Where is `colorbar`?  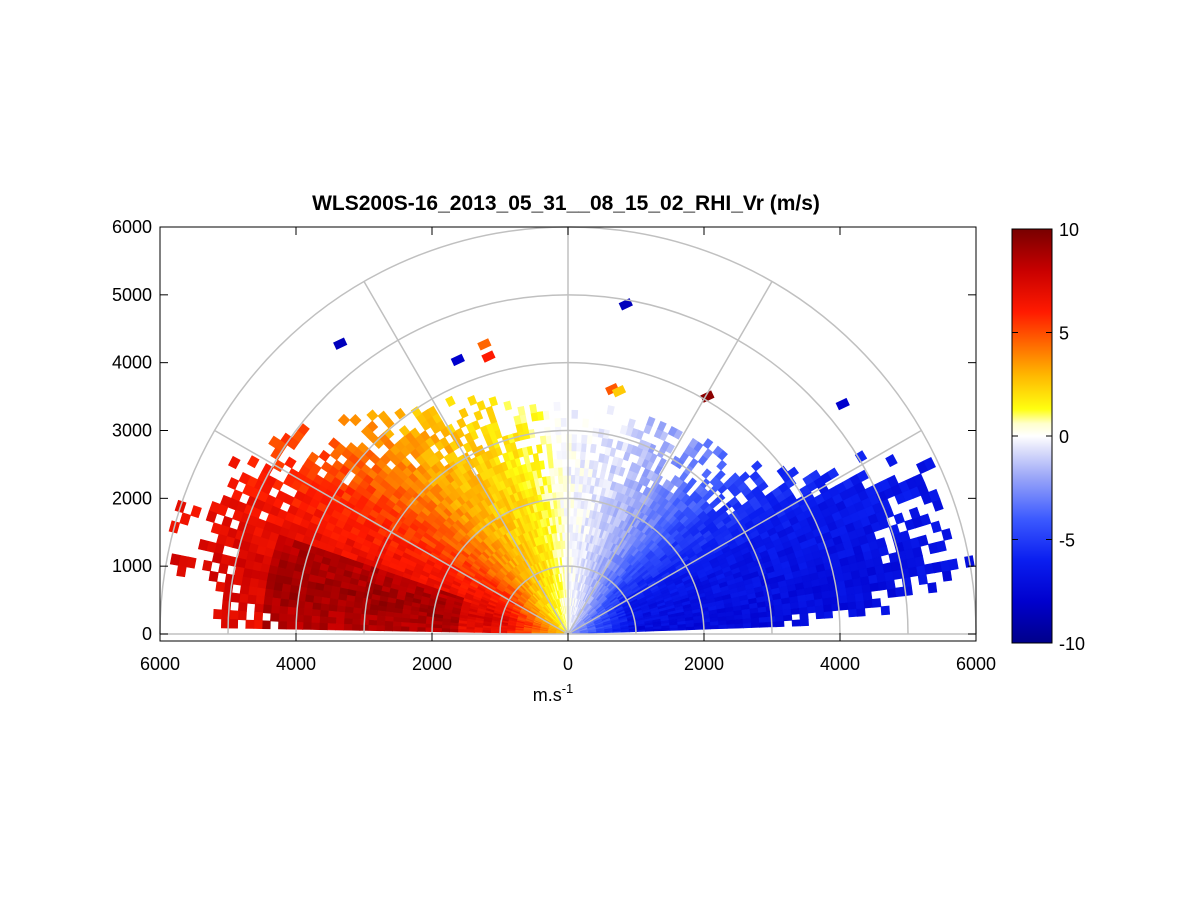 colorbar is located at coordinates (1032, 436).